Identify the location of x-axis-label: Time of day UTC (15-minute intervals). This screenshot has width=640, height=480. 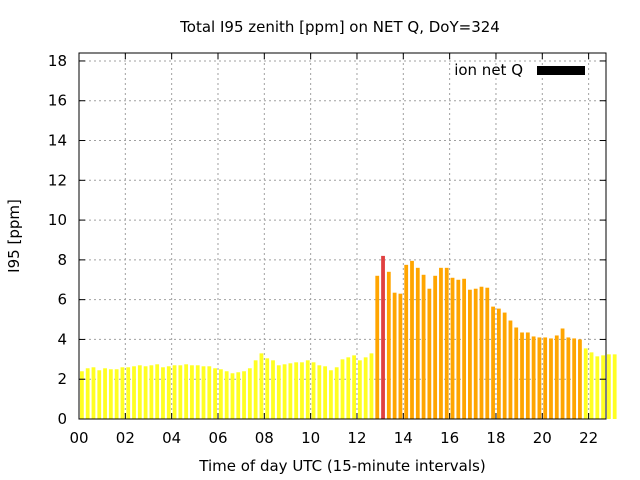
(341, 466).